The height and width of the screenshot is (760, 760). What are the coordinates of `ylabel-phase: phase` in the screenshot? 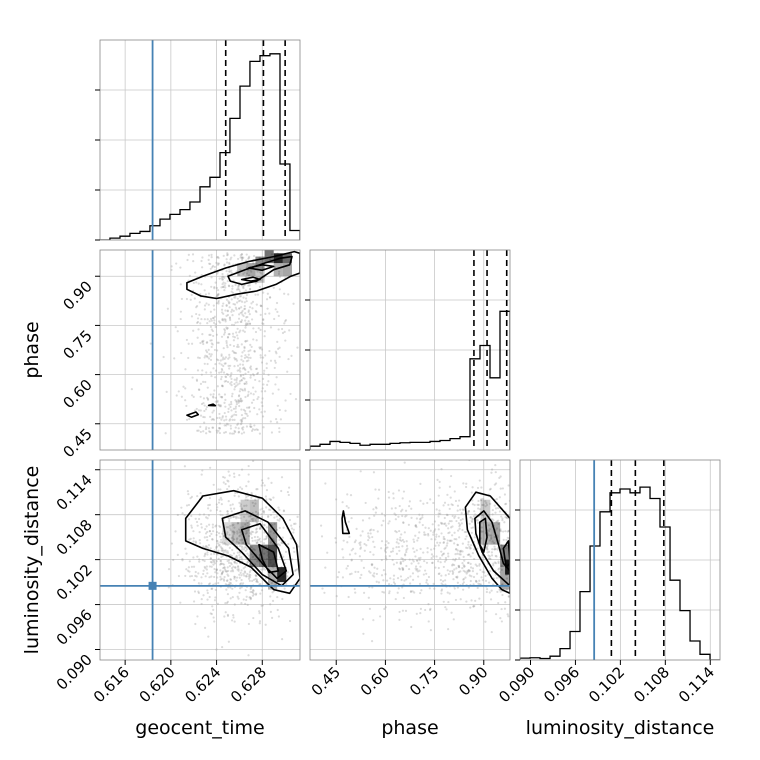 It's located at (32, 349).